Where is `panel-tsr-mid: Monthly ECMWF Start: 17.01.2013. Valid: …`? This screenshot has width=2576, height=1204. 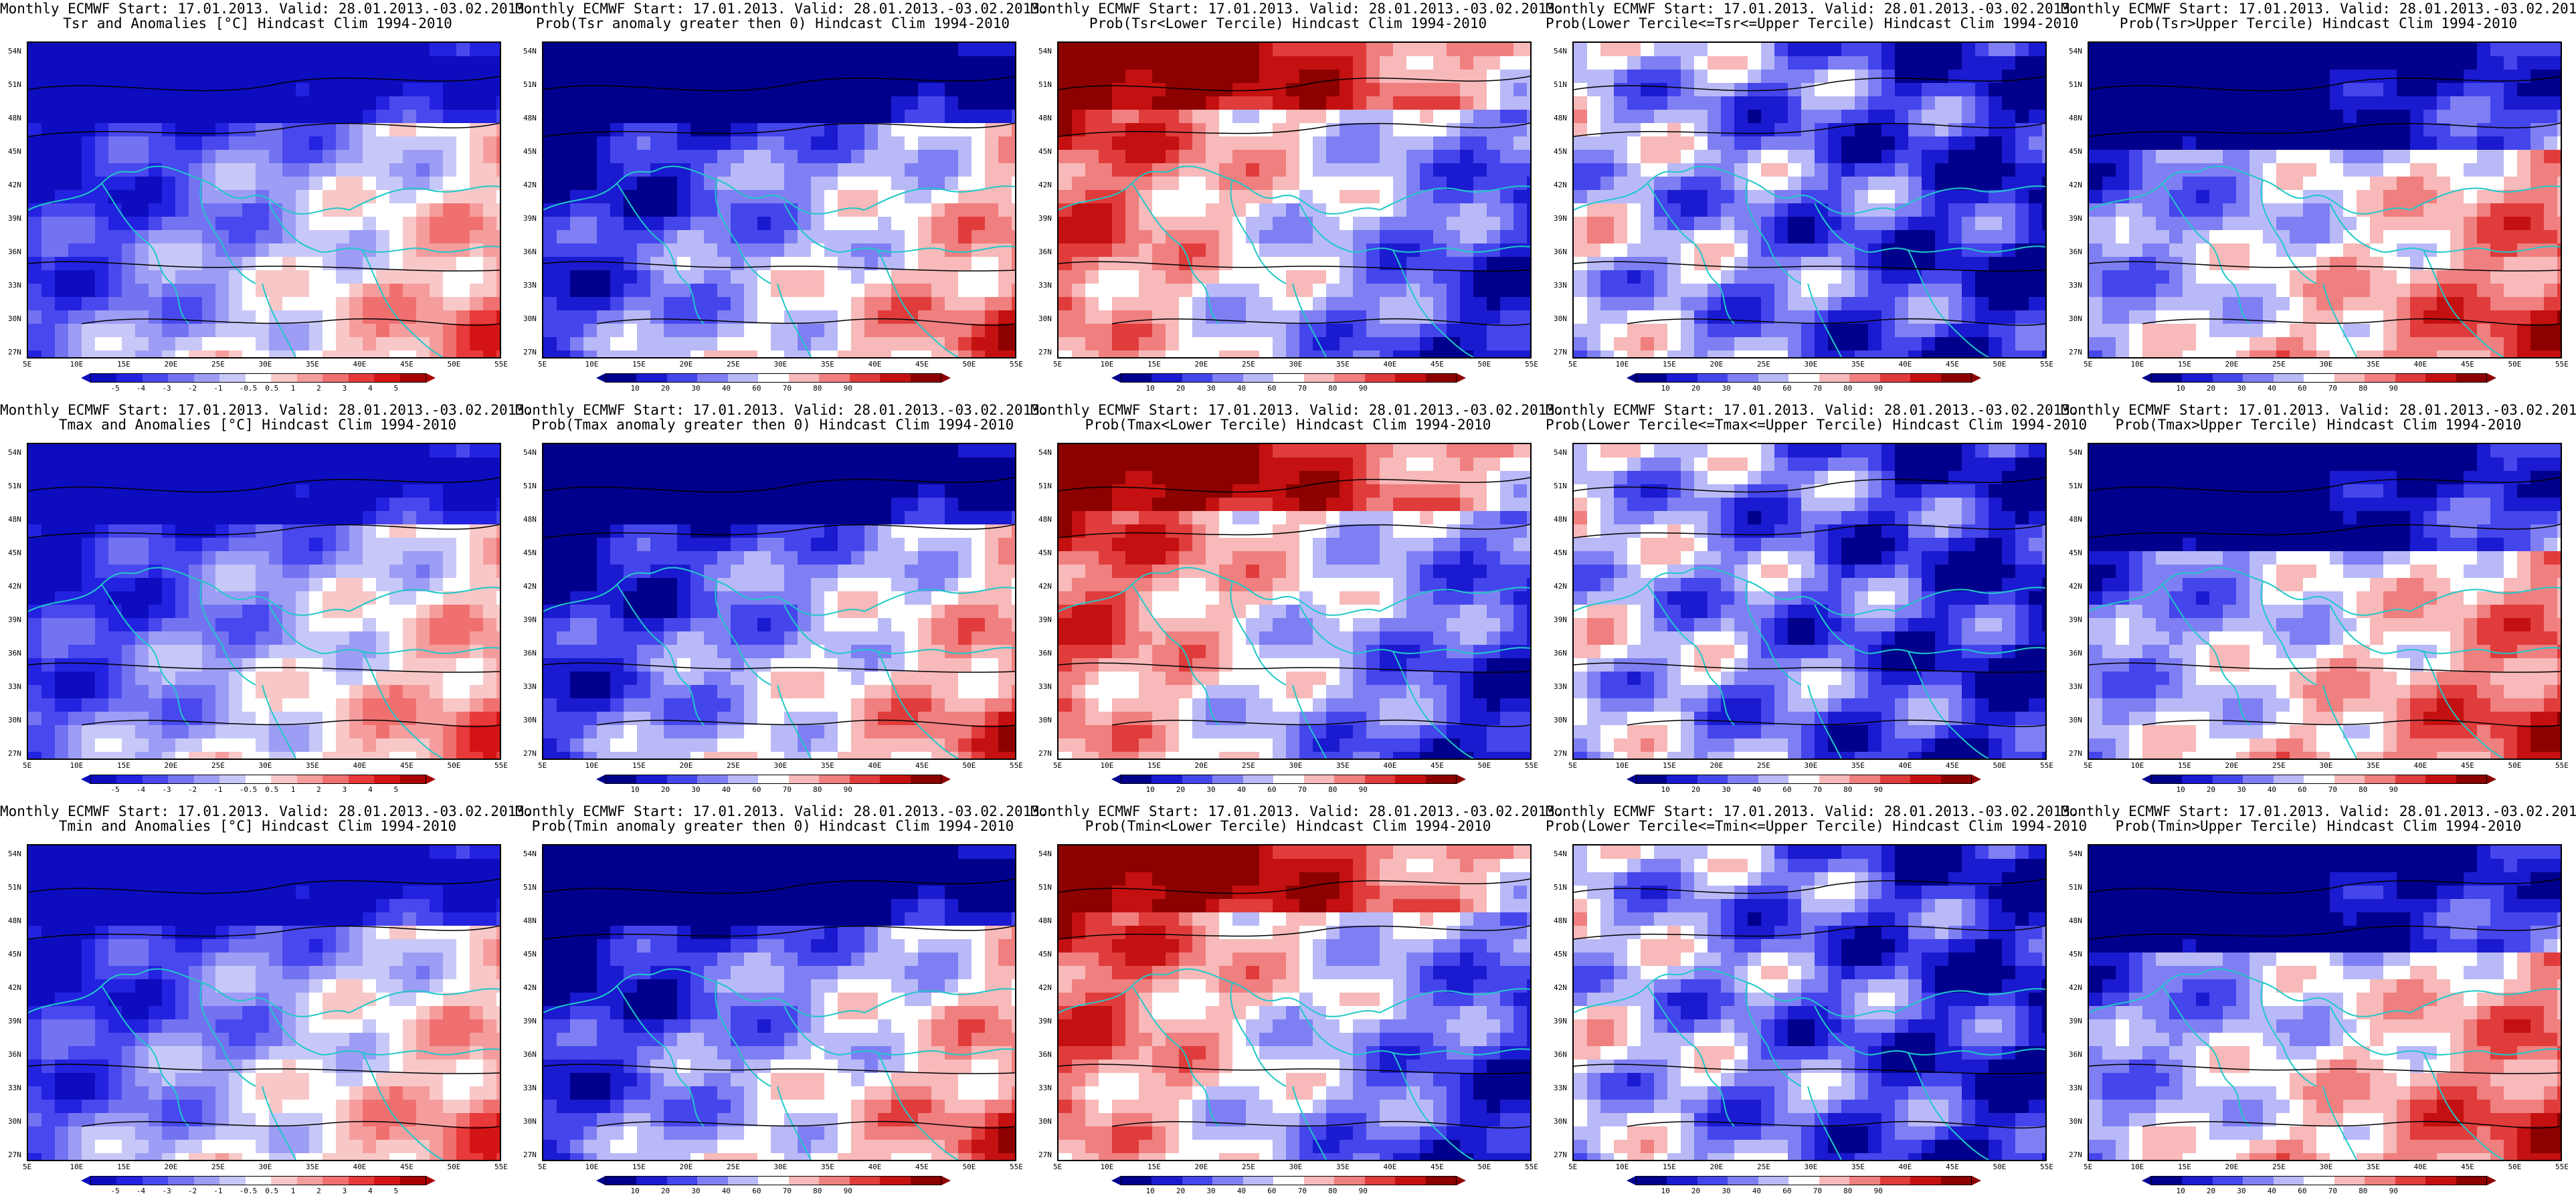 panel-tsr-mid: Monthly ECMWF Start: 17.01.2013. Valid: … is located at coordinates (1813, 200).